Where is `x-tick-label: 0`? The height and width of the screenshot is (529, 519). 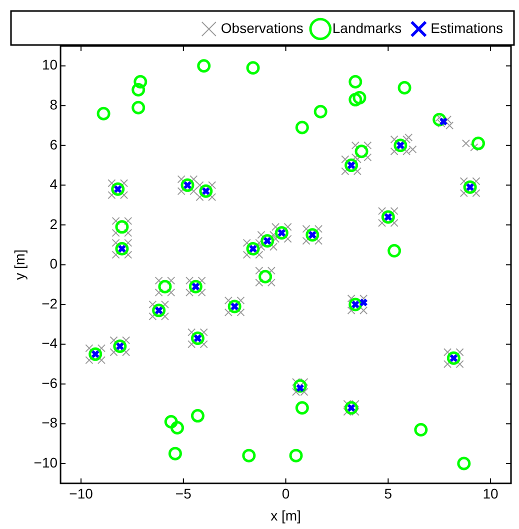
x-tick-label: 0 is located at coordinates (286, 494).